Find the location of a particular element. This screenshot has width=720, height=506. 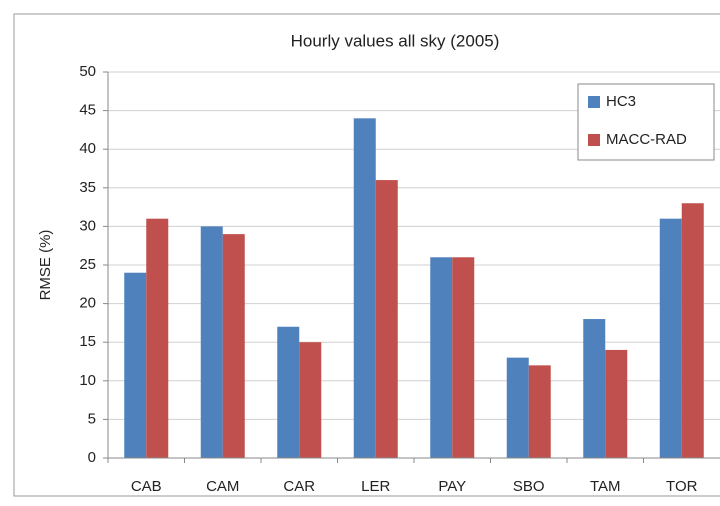

y-tick-label: 10 is located at coordinates (87, 380).